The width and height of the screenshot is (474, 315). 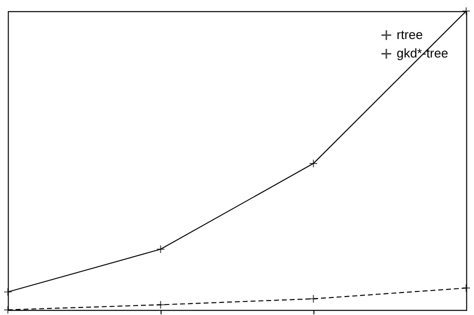 I want to click on legend-label: rtree, so click(x=409, y=34).